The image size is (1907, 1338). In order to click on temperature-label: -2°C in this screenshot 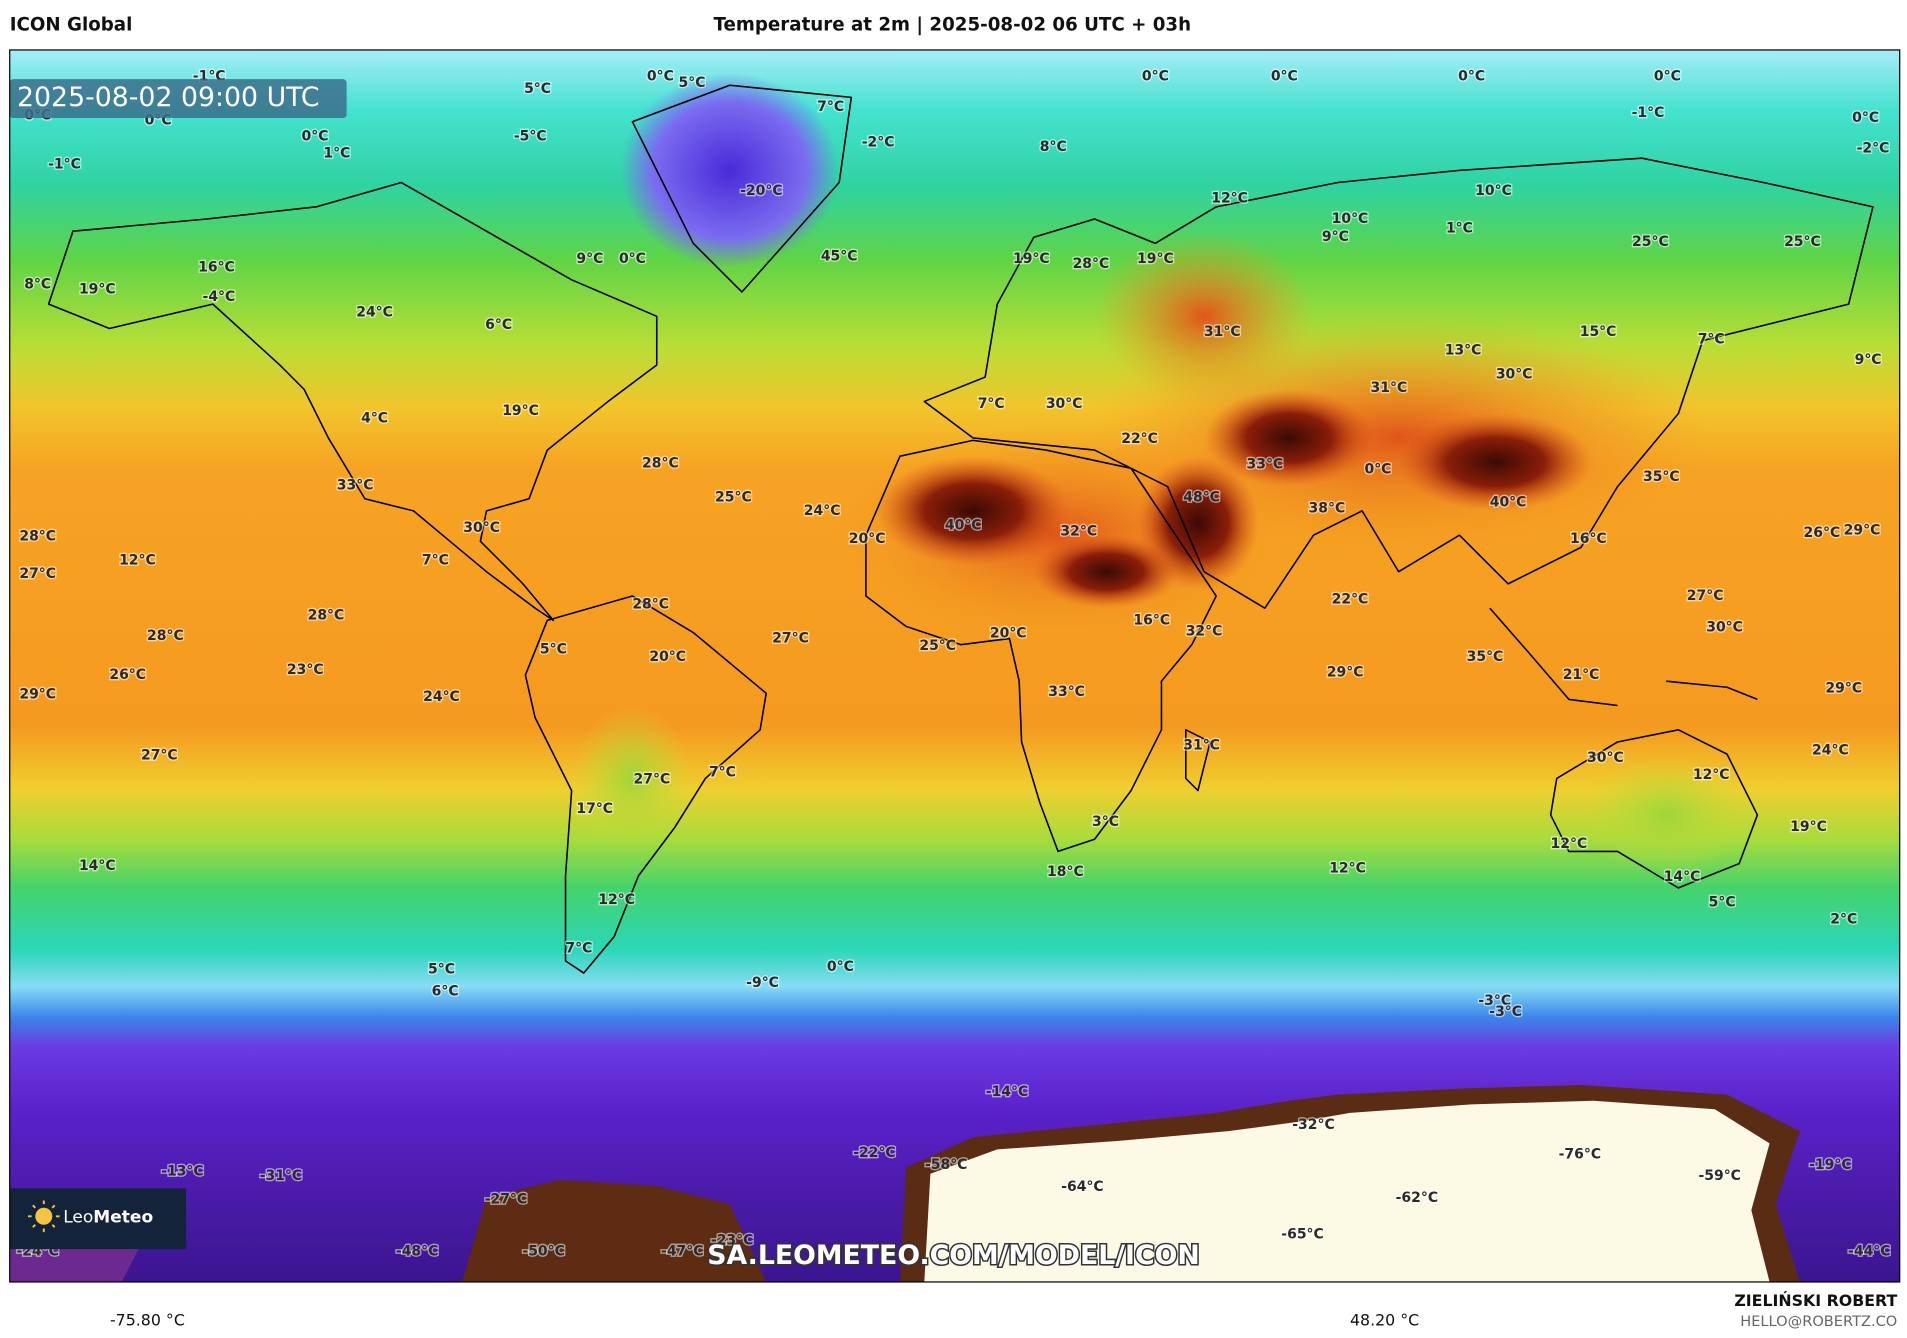, I will do `click(1873, 148)`.